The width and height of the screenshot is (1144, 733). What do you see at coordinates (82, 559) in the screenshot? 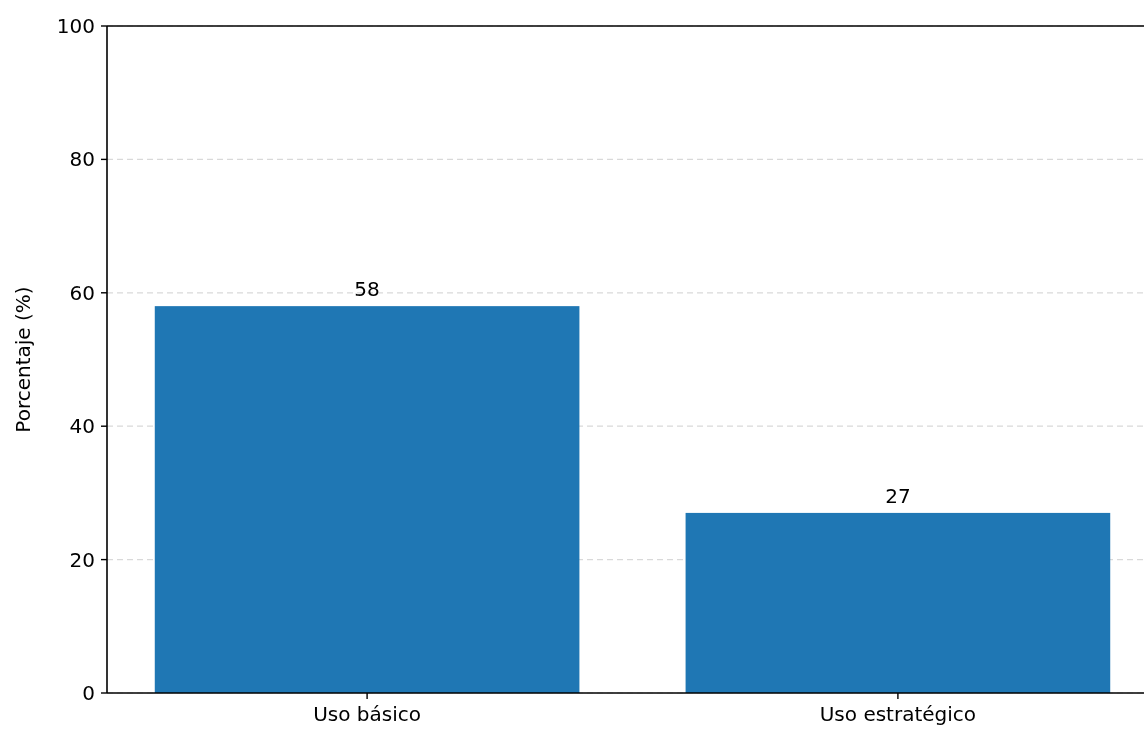
I see `y-tick-label: 20` at bounding box center [82, 559].